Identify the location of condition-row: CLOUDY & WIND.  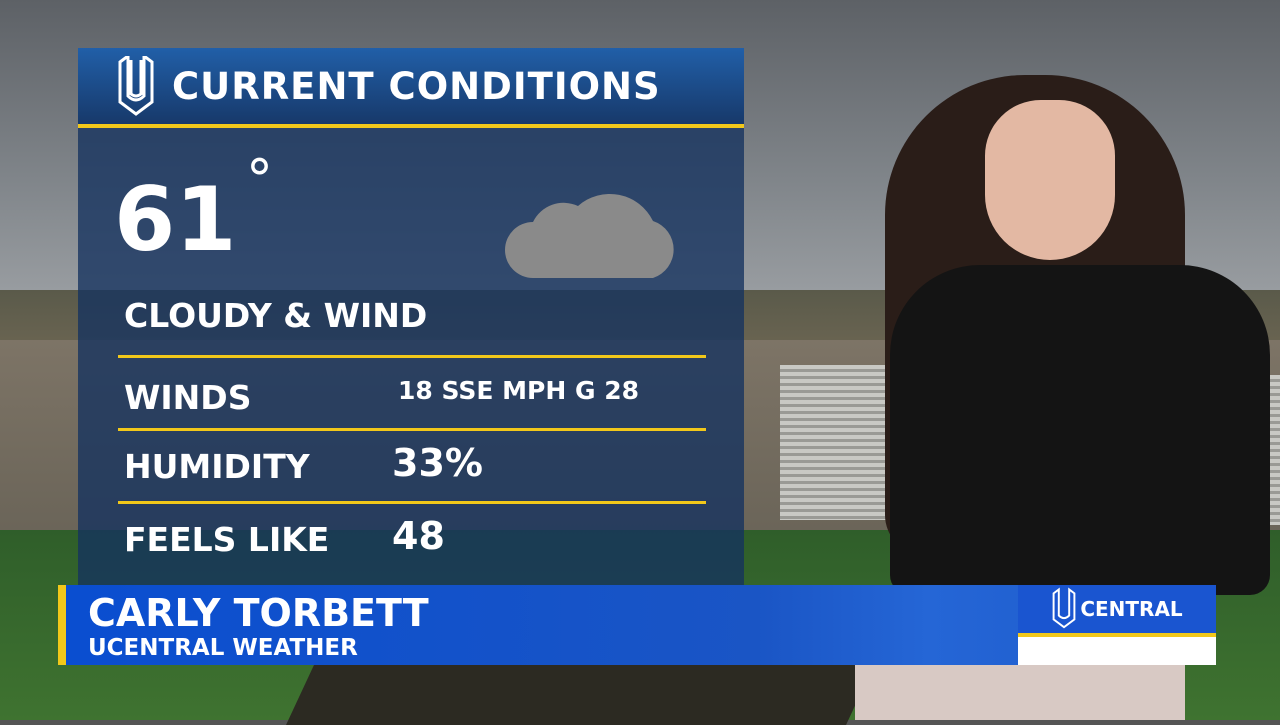
(412, 323).